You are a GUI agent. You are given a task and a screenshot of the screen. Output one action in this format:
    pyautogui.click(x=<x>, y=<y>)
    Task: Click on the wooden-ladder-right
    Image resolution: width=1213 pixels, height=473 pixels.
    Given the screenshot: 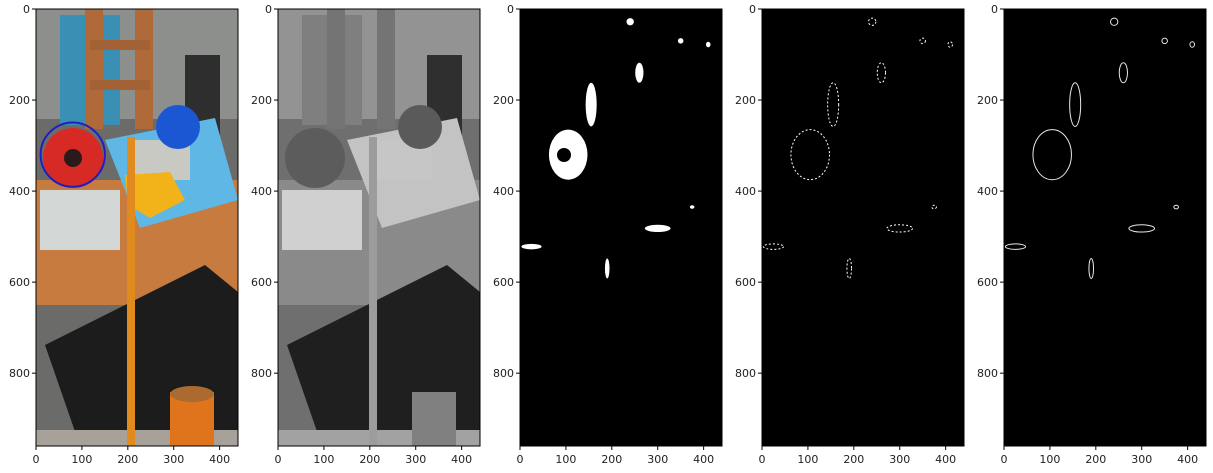 What is the action you would take?
    pyautogui.click(x=144, y=69)
    